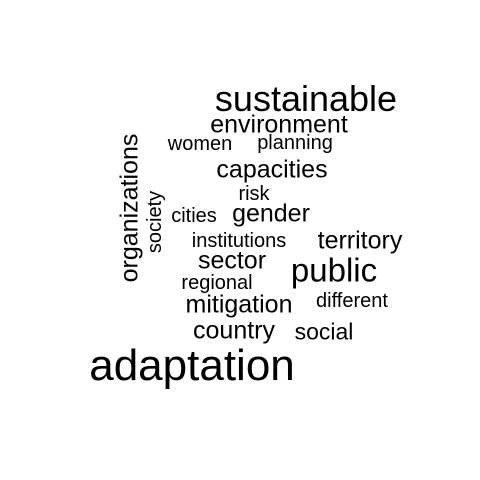 Image resolution: width=480 pixels, height=480 pixels. Describe the element at coordinates (232, 260) in the screenshot. I see `word-sector: sector` at that location.